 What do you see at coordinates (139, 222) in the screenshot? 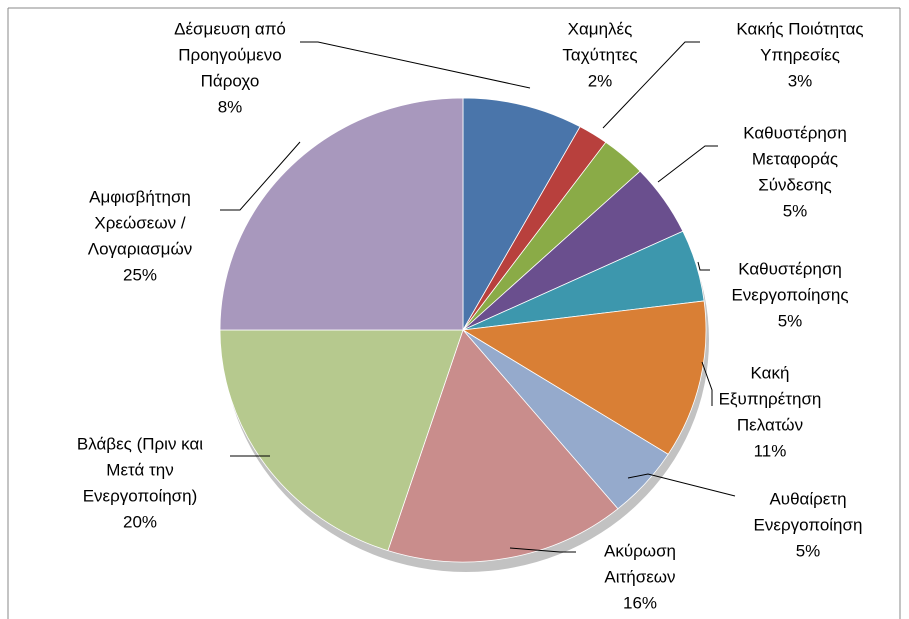
I see `slice-label: Χρεώσεων /` at bounding box center [139, 222].